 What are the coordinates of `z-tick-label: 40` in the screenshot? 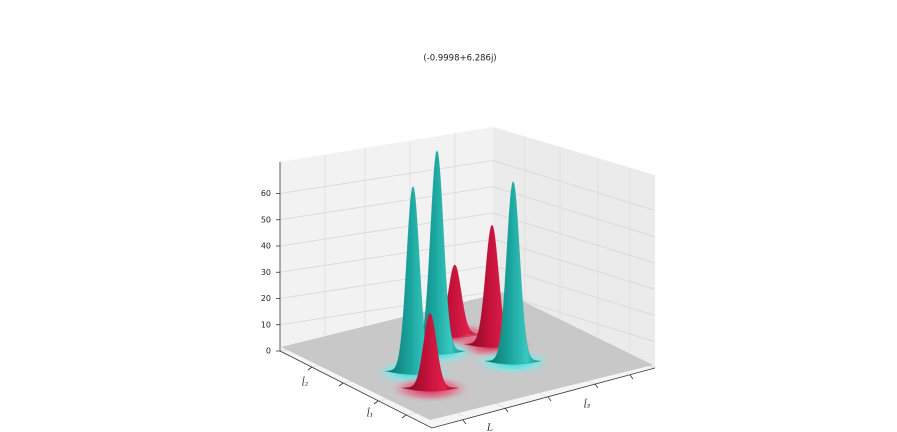 It's located at (266, 246).